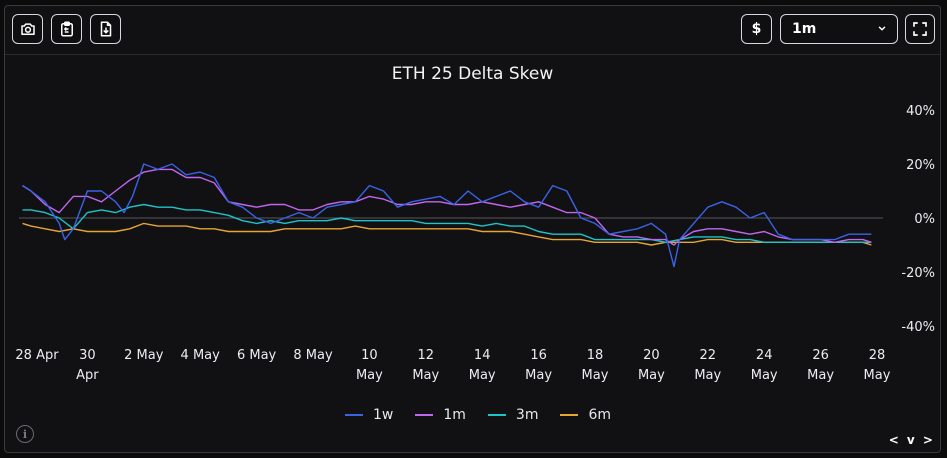  I want to click on y-tick-label: 20%, so click(920, 165).